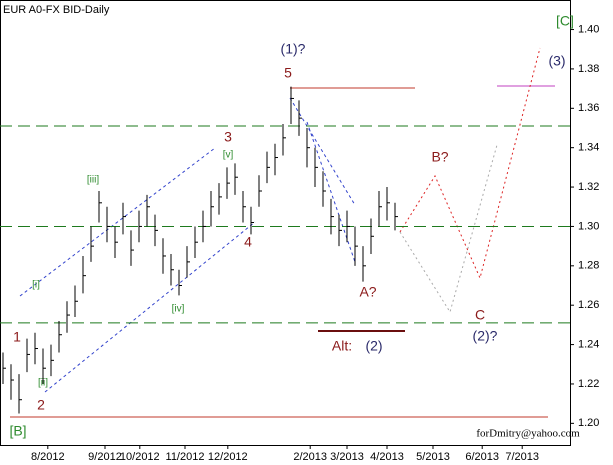 Image resolution: width=613 pixels, height=465 pixels. What do you see at coordinates (140, 457) in the screenshot?
I see `x-tick-label: 10/2012` at bounding box center [140, 457].